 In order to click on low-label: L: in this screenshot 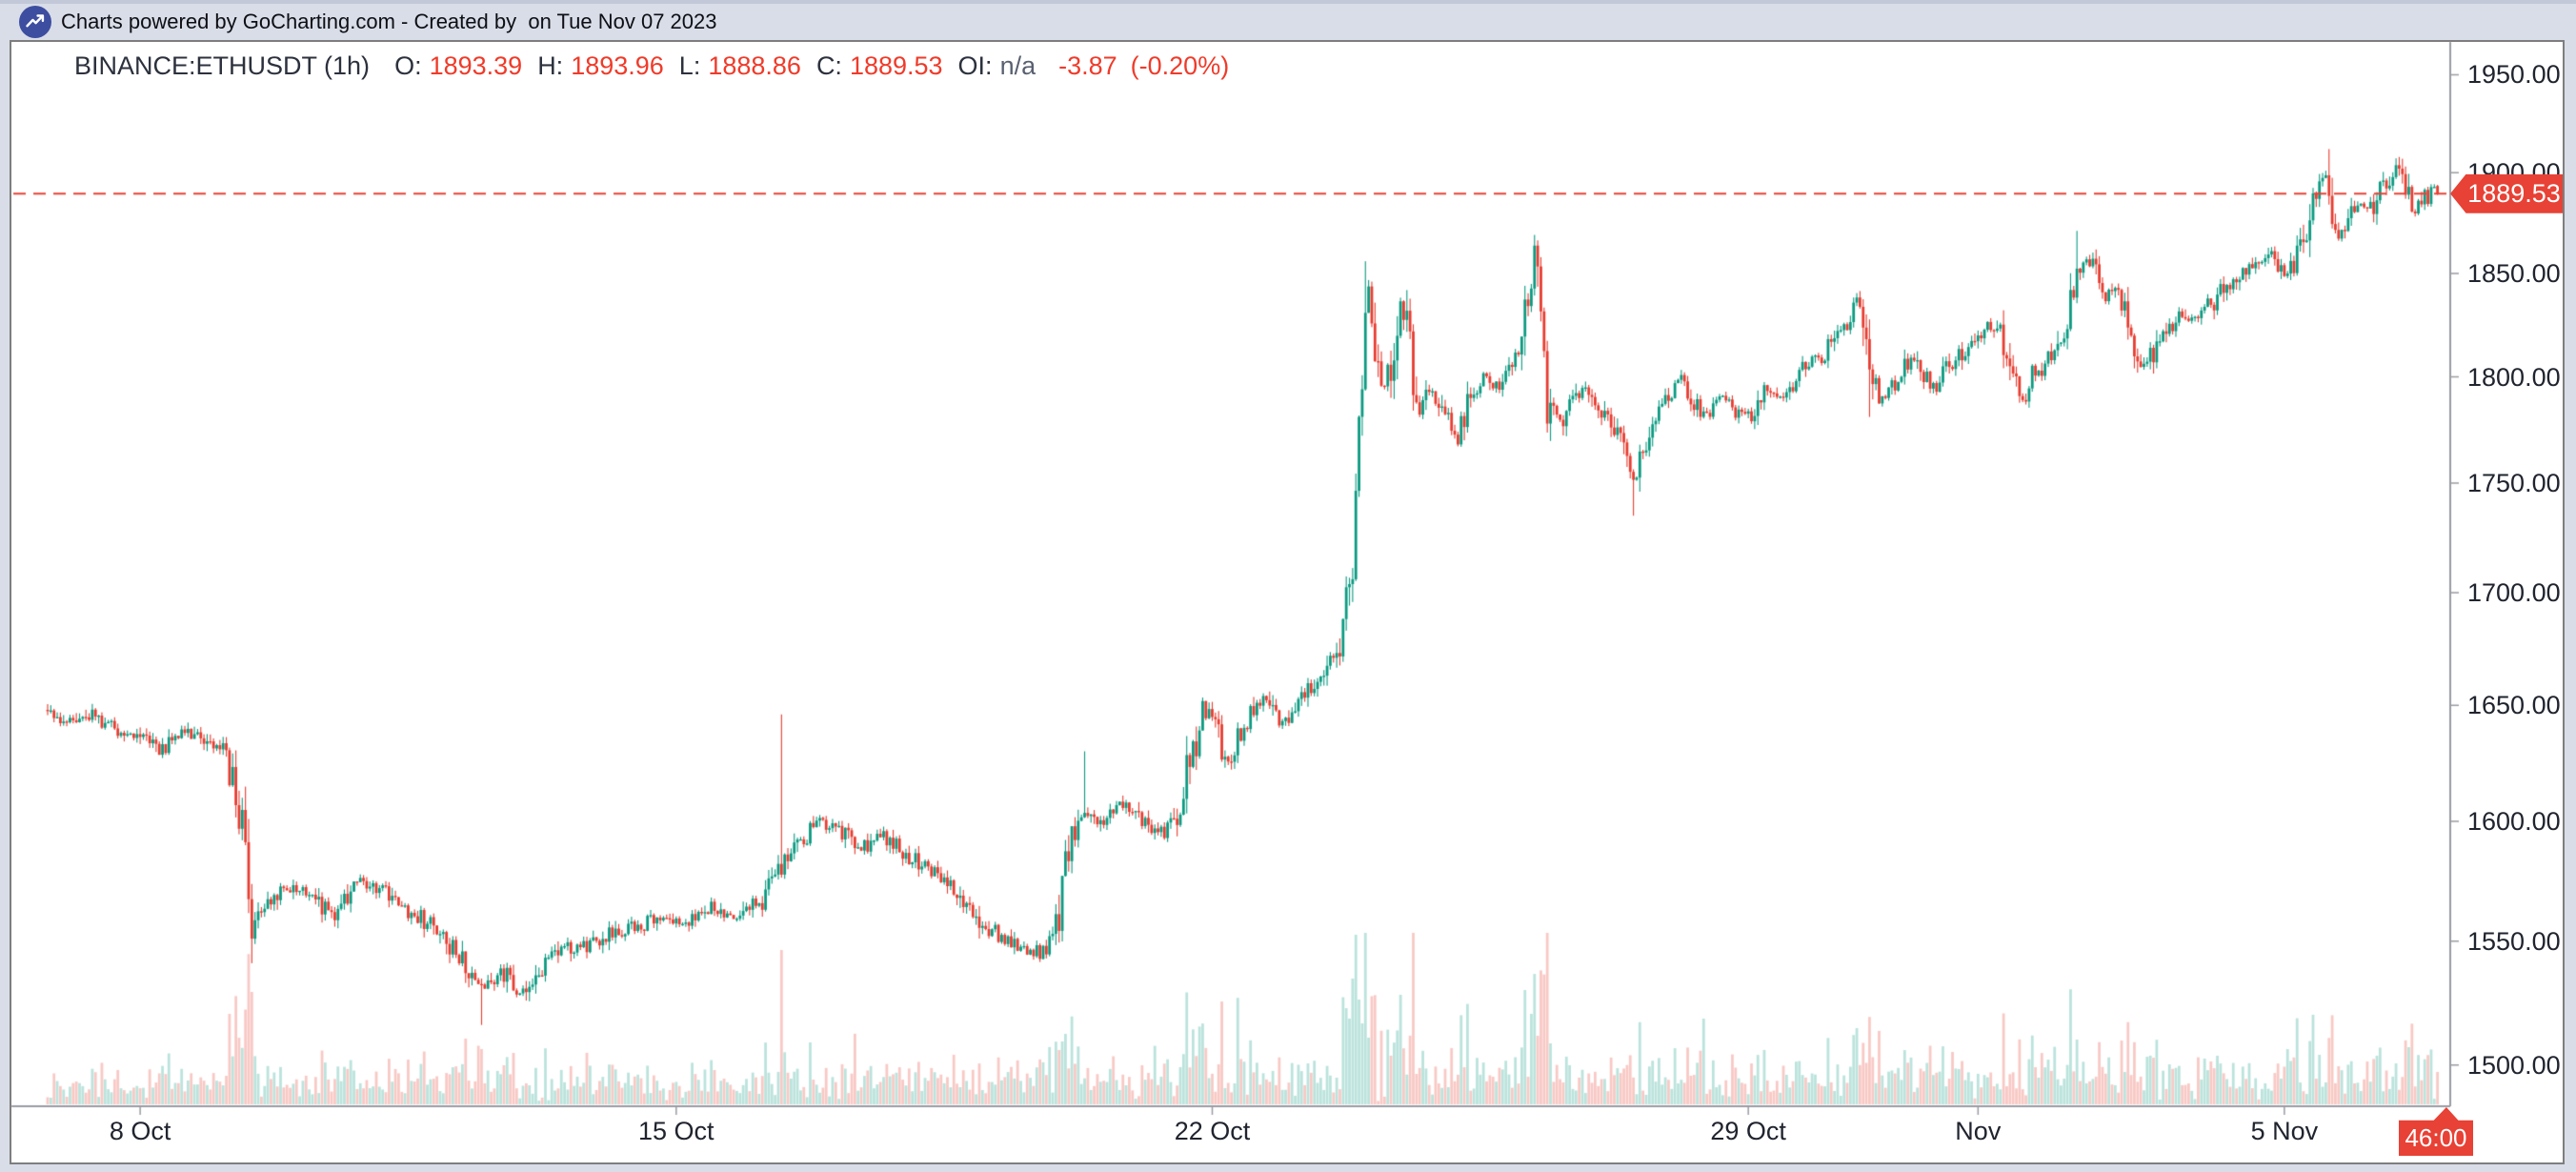, I will do `click(690, 65)`.